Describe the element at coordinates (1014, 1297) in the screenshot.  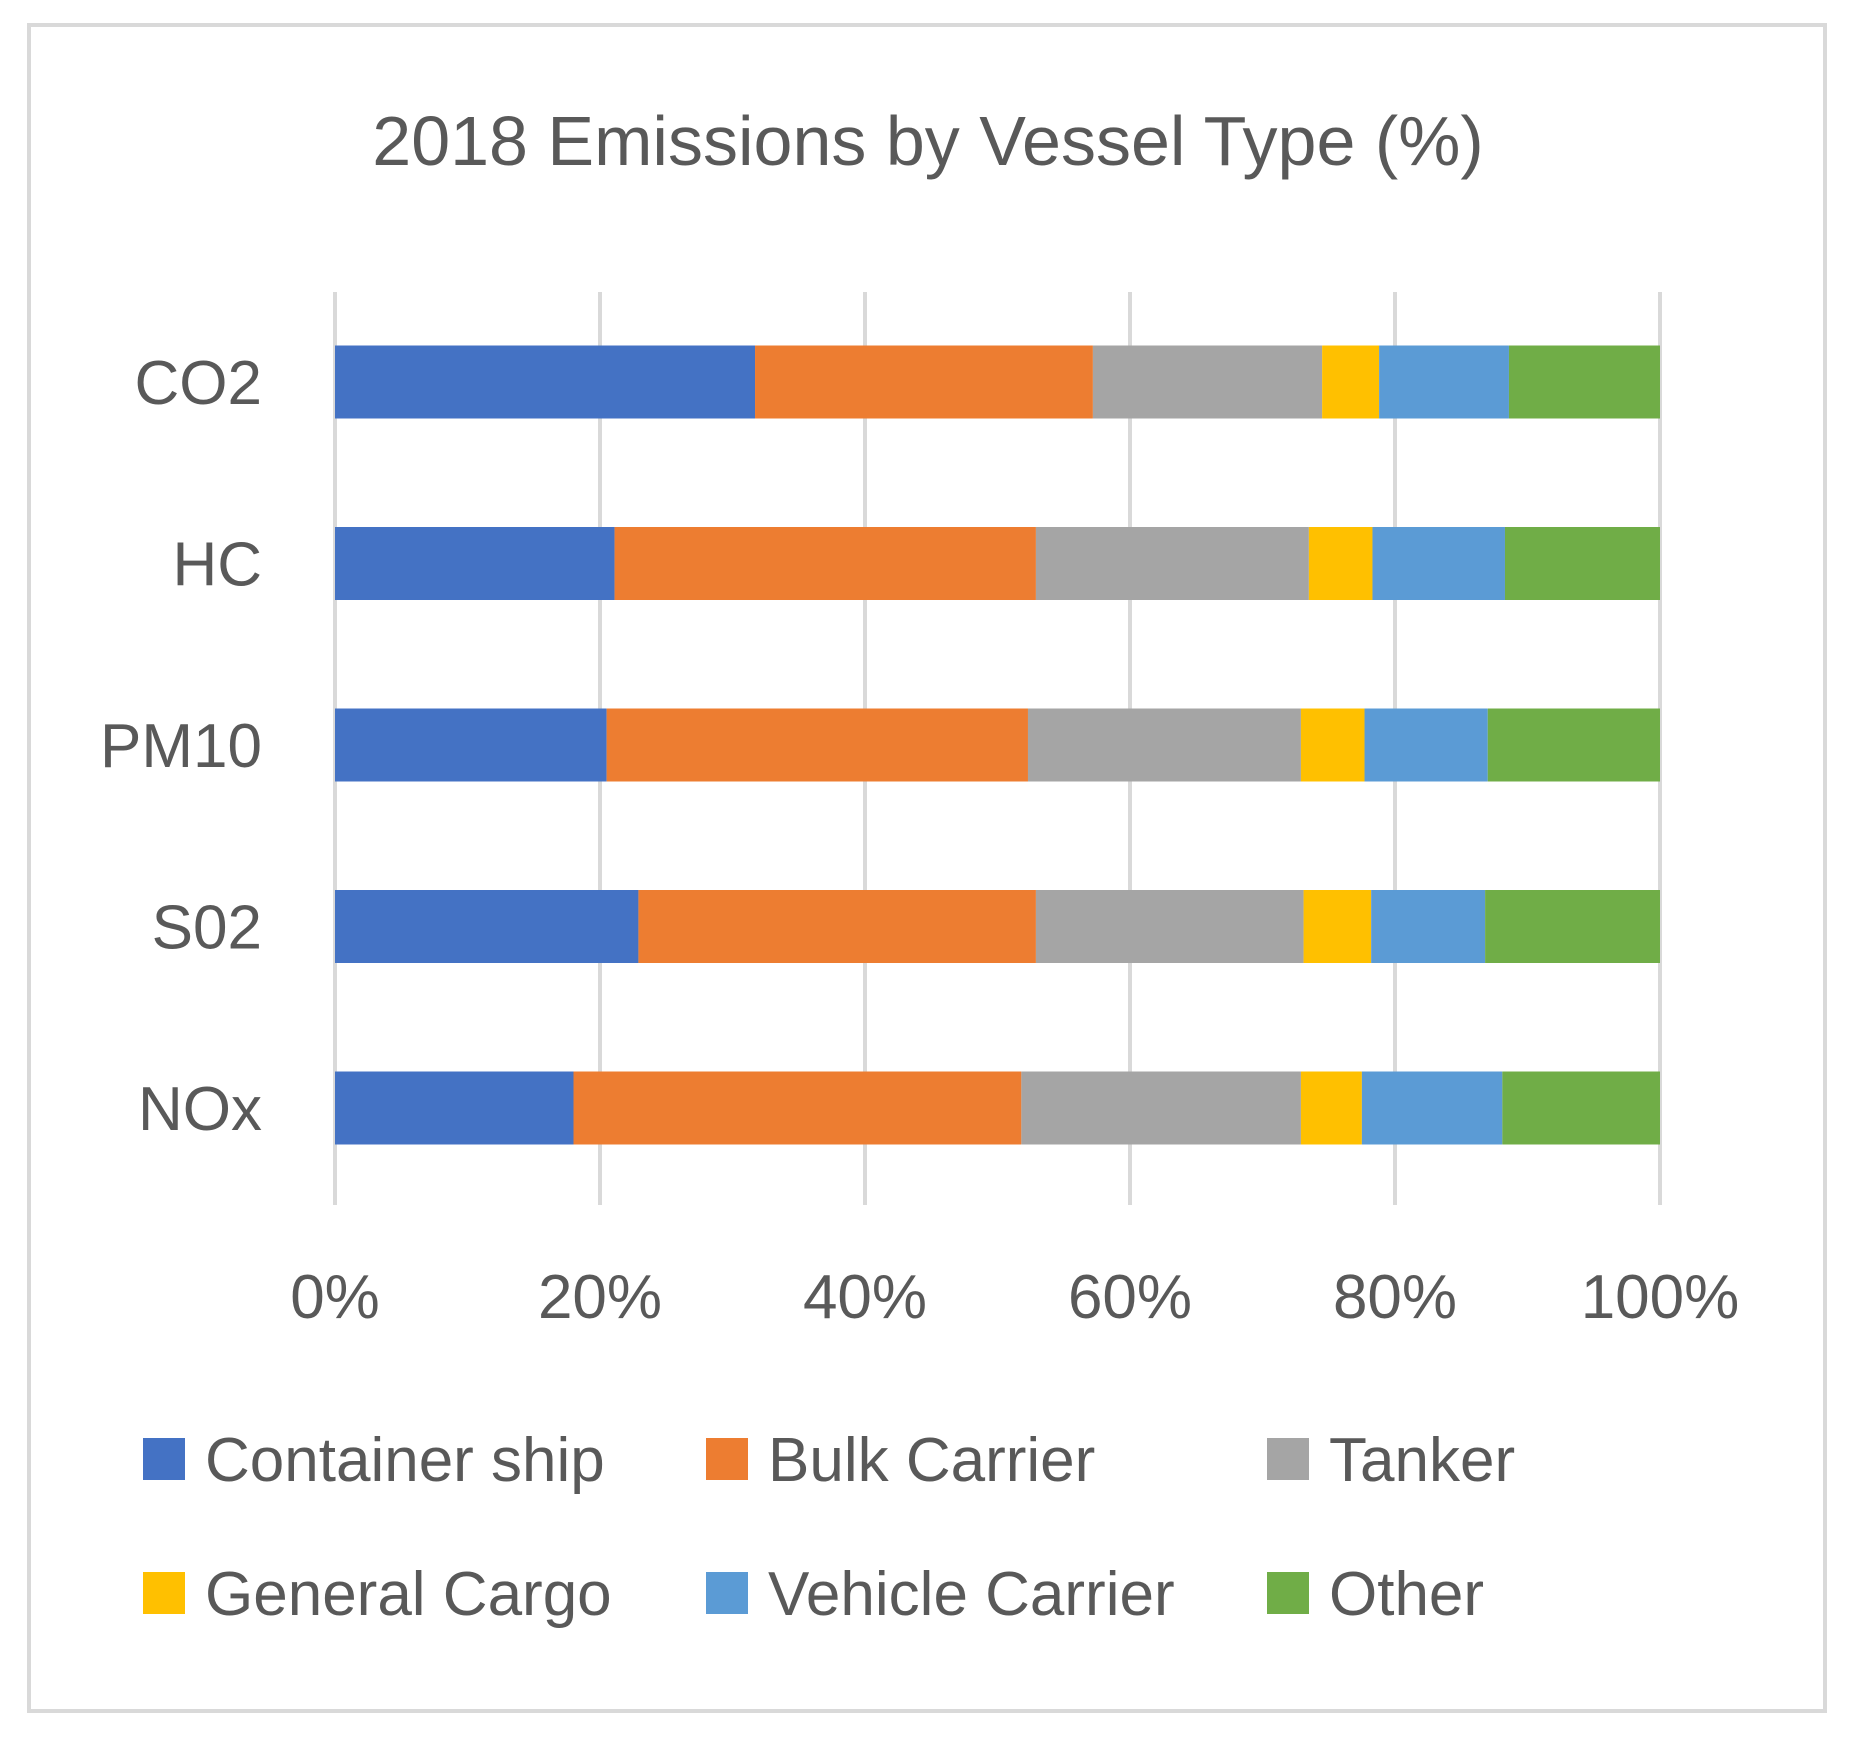
I see `x-tick-labels: 0% 20% 40% 60% 80% 100%` at that location.